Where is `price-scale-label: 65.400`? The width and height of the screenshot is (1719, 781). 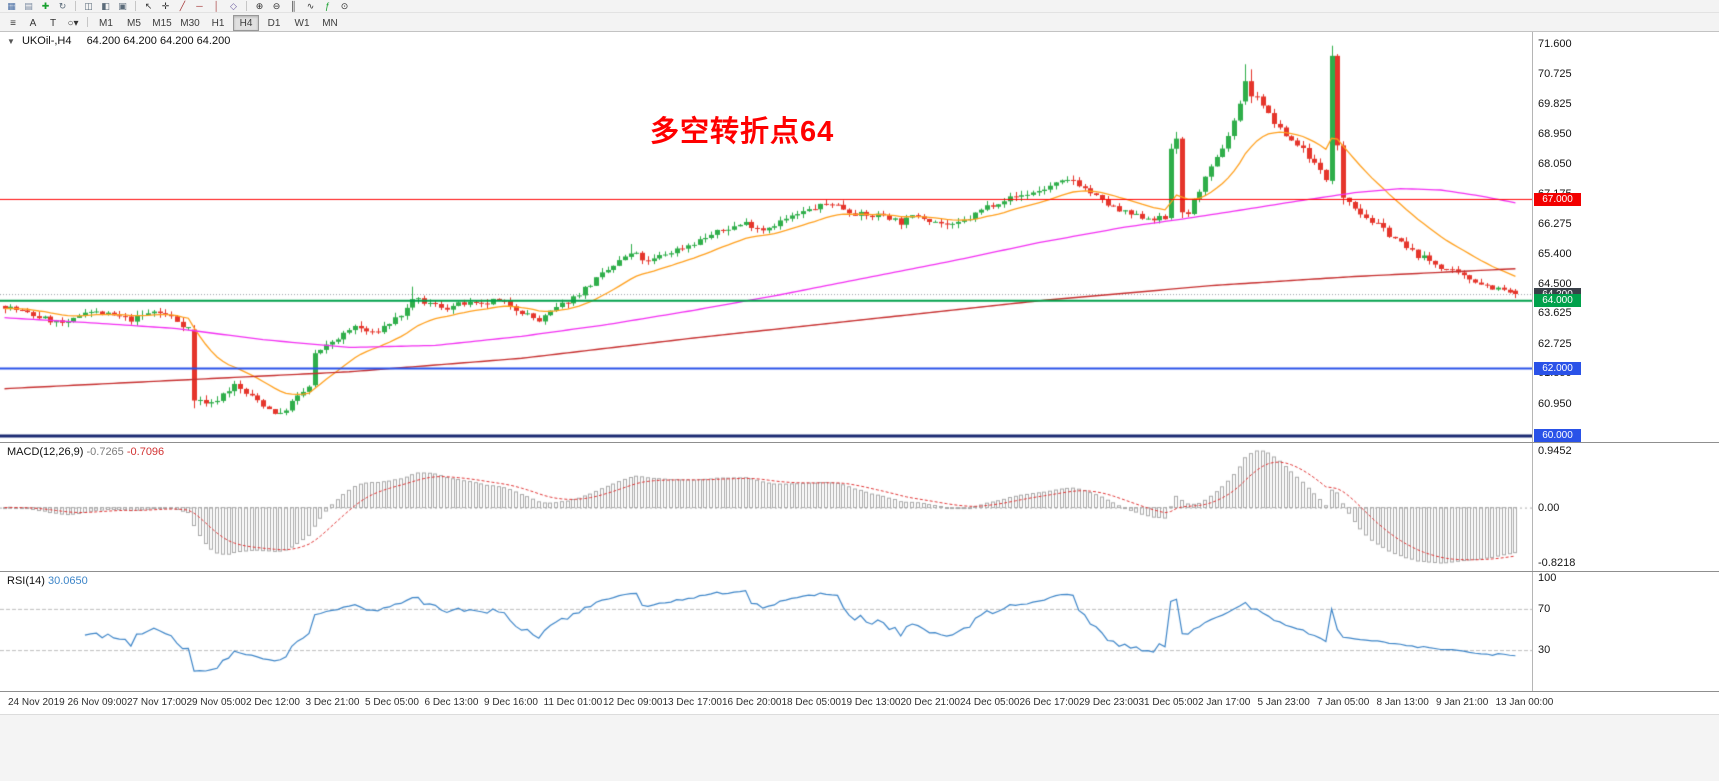 price-scale-label: 65.400 is located at coordinates (1555, 253).